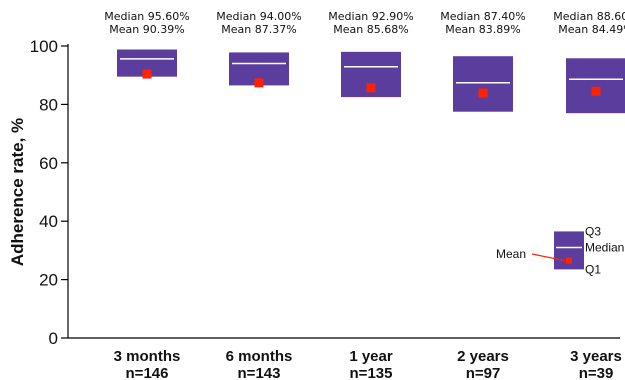 This screenshot has height=380, width=625. I want to click on x-tick-count: n=143, so click(259, 372).